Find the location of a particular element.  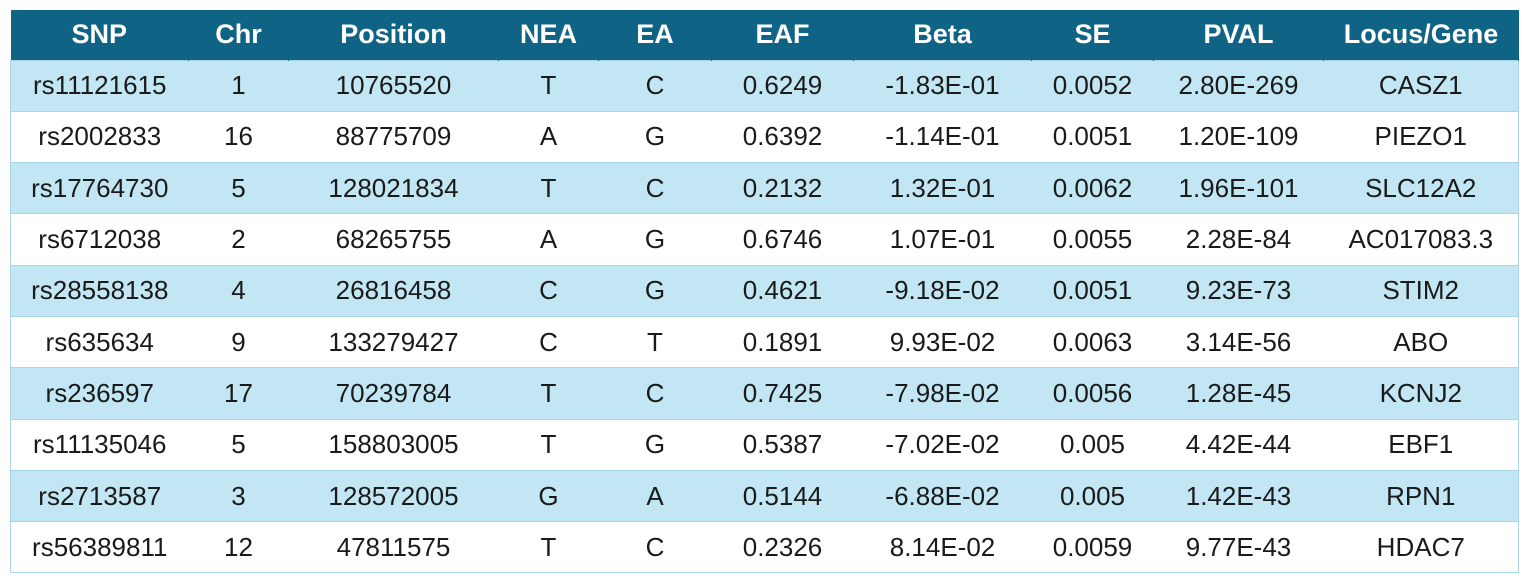

cell-snp: rs17764730 is located at coordinates (99, 188).